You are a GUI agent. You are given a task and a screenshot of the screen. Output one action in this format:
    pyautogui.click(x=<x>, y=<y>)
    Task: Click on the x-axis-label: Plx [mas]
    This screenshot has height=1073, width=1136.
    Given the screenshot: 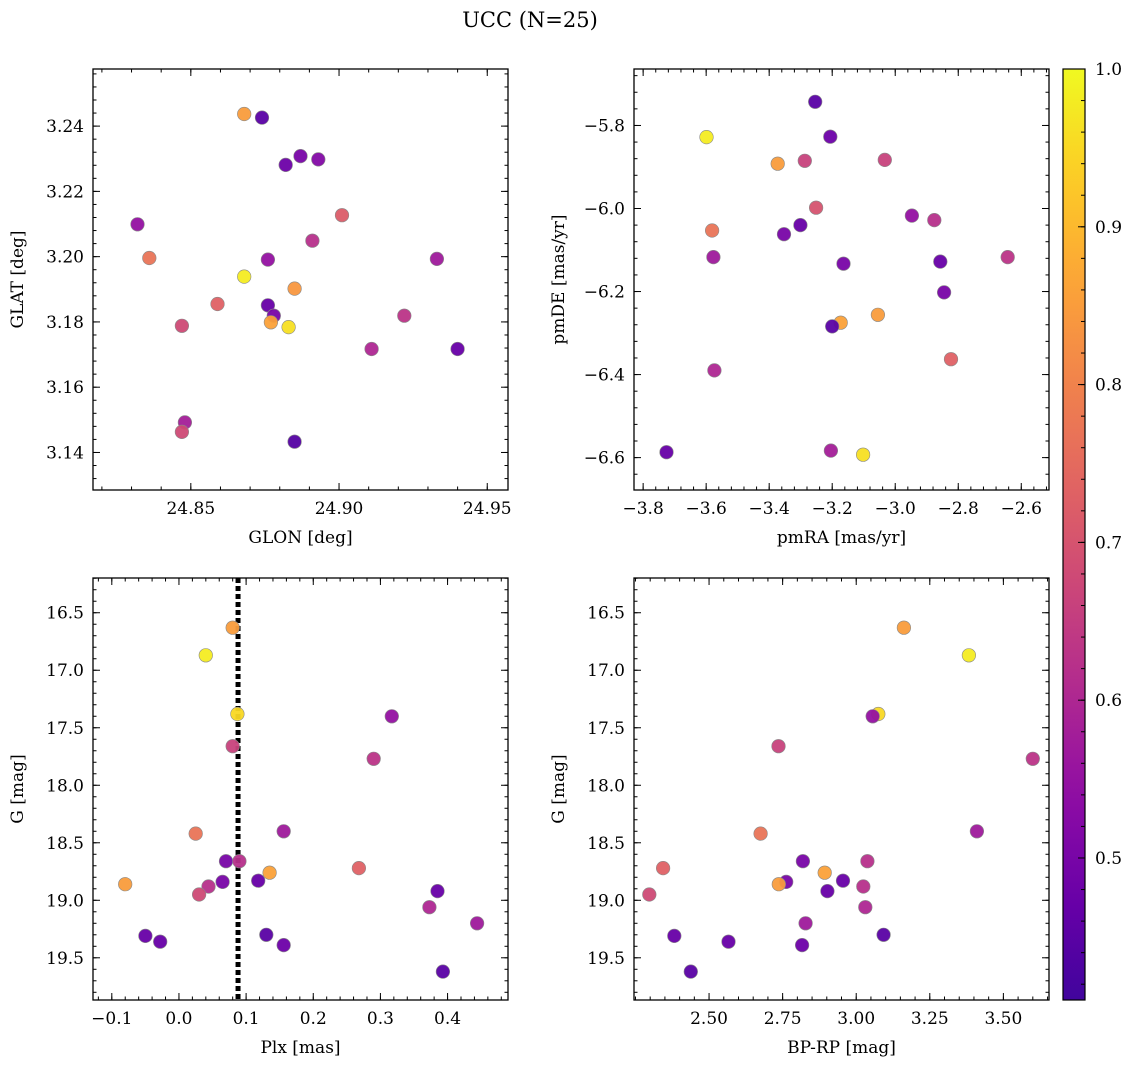 What is the action you would take?
    pyautogui.click(x=300, y=1048)
    